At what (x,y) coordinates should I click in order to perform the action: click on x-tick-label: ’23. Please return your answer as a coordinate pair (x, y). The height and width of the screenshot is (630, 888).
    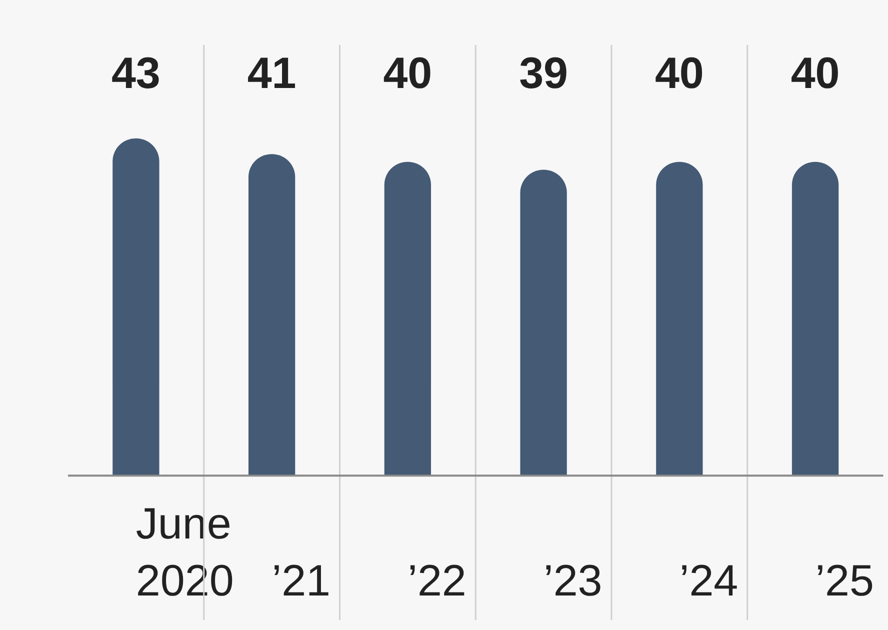
    Looking at the image, I should click on (573, 581).